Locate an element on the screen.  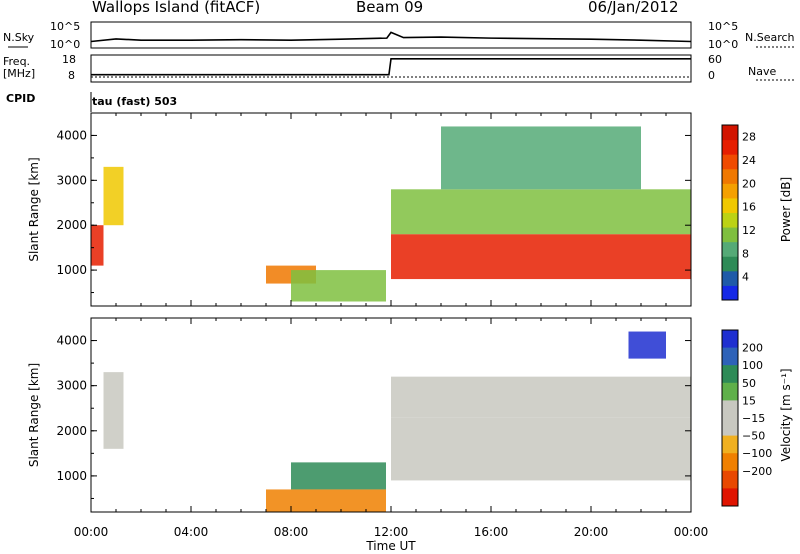
power-ytick-label-2: 3000 is located at coordinates (71, 180).